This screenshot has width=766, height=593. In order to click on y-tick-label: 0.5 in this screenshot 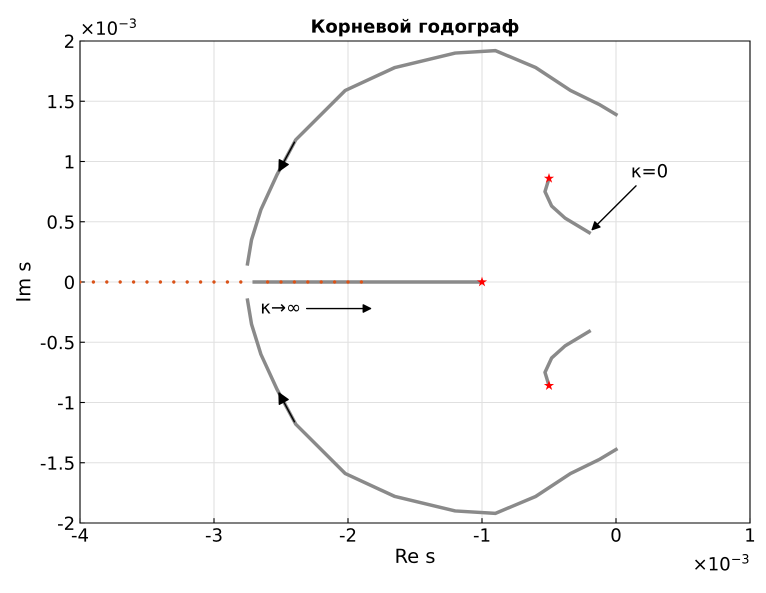, I will do `click(61, 222)`.